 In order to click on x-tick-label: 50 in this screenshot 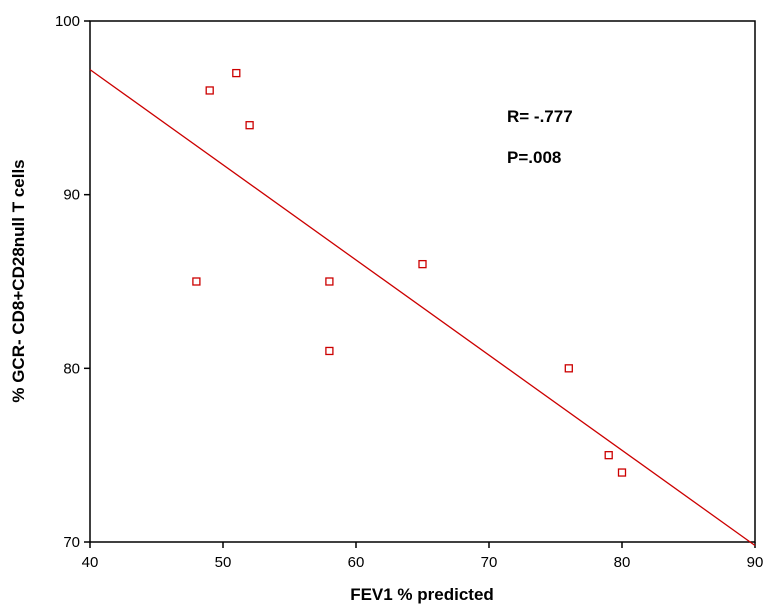, I will do `click(223, 562)`.